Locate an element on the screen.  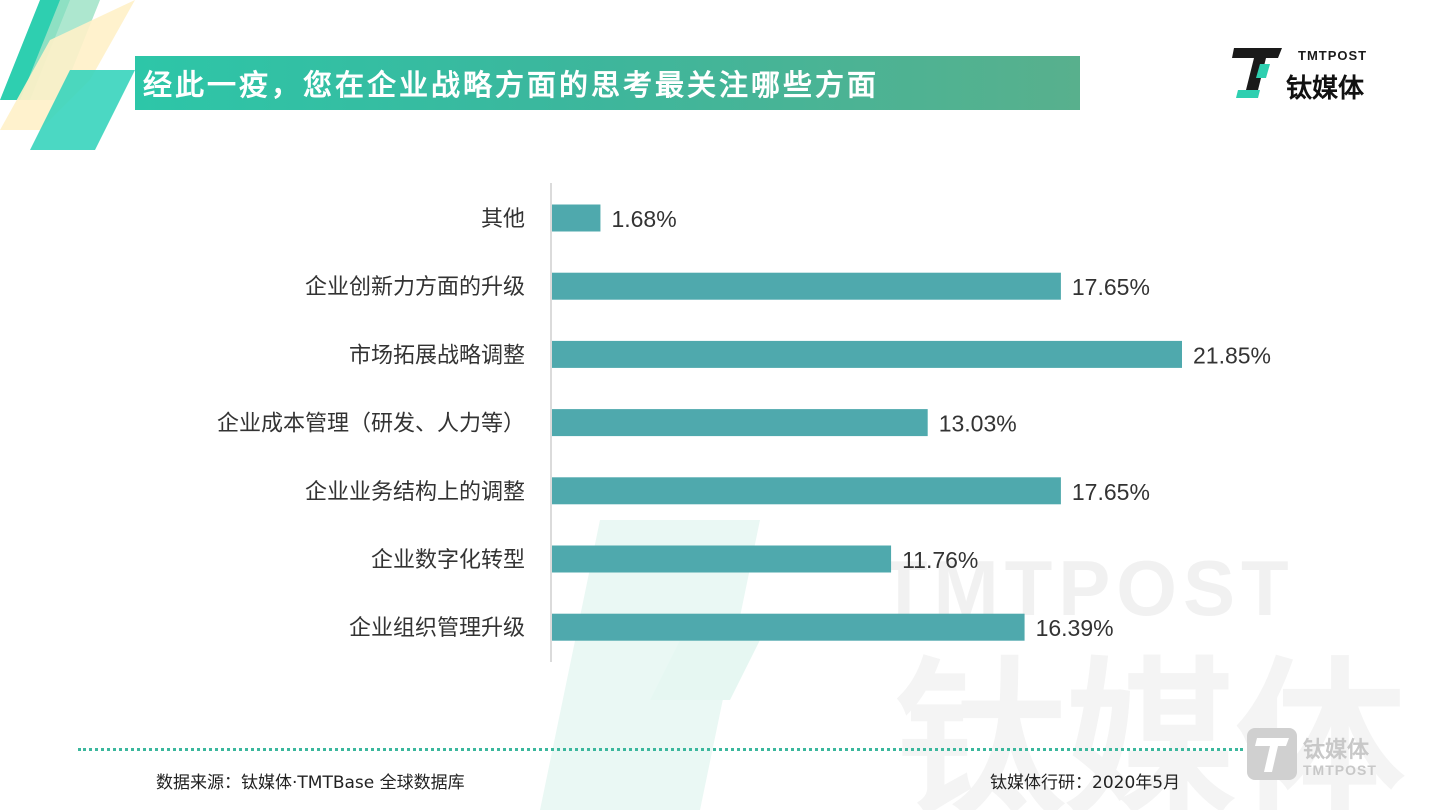
value-label: 1.68% is located at coordinates (643, 219).